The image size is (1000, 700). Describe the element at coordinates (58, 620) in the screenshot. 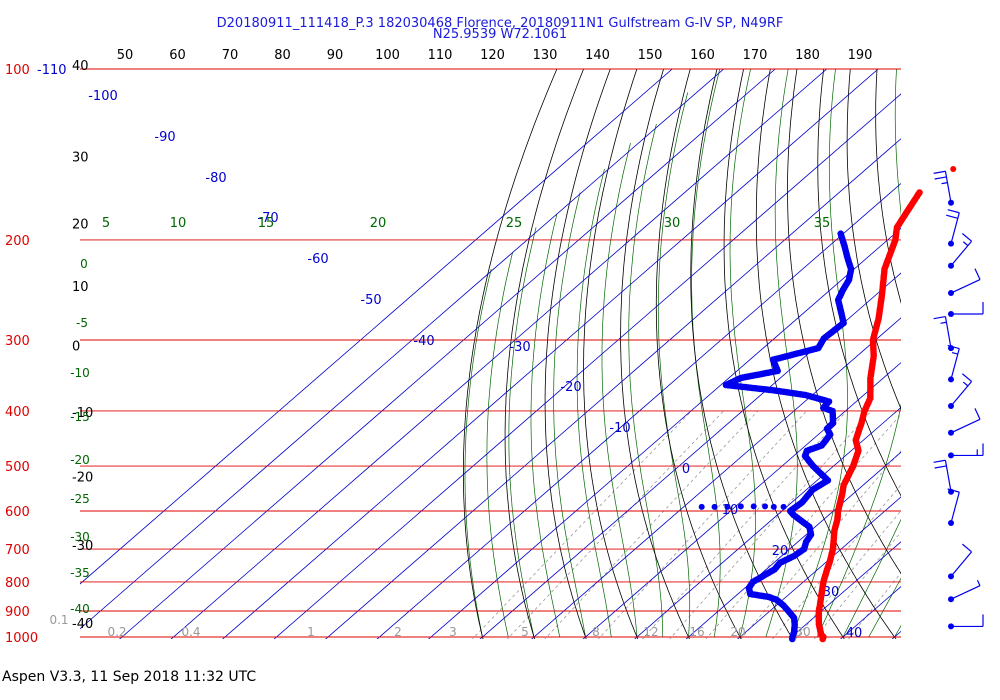

I see `mixing-ratio-label: 0.1` at that location.